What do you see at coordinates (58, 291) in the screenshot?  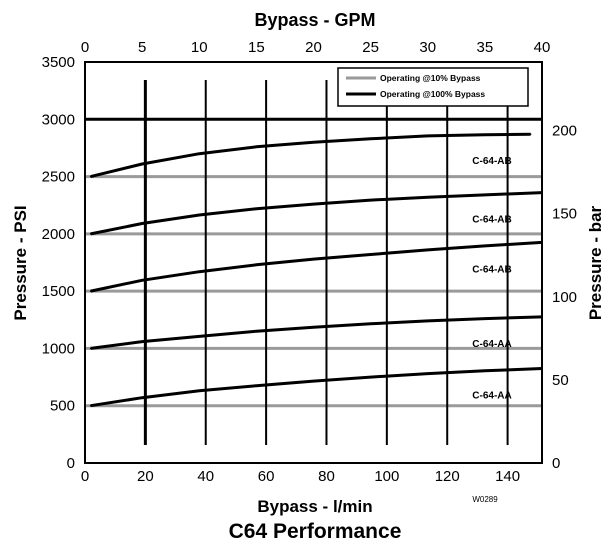 I see `psi-tick-label: 1500` at bounding box center [58, 291].